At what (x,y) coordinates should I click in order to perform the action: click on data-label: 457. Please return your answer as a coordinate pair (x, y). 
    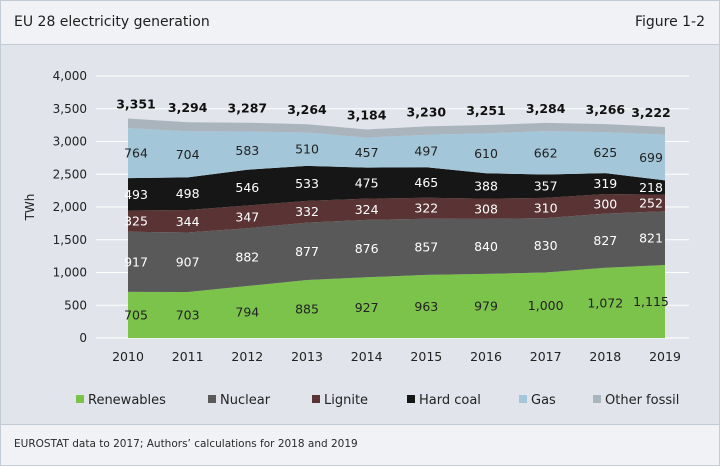
    Looking at the image, I should click on (367, 152).